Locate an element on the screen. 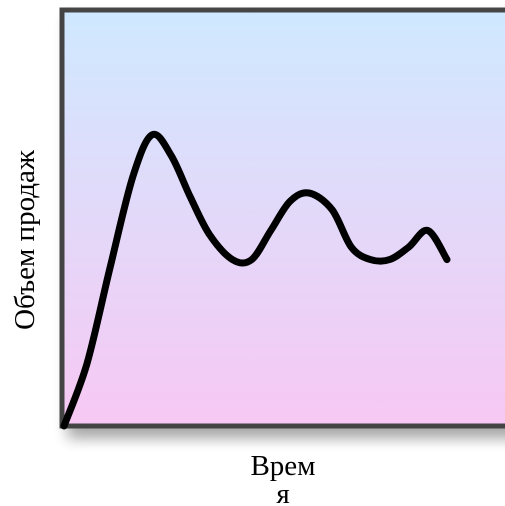  y-axis-label: Объем продаж is located at coordinates (25, 239).